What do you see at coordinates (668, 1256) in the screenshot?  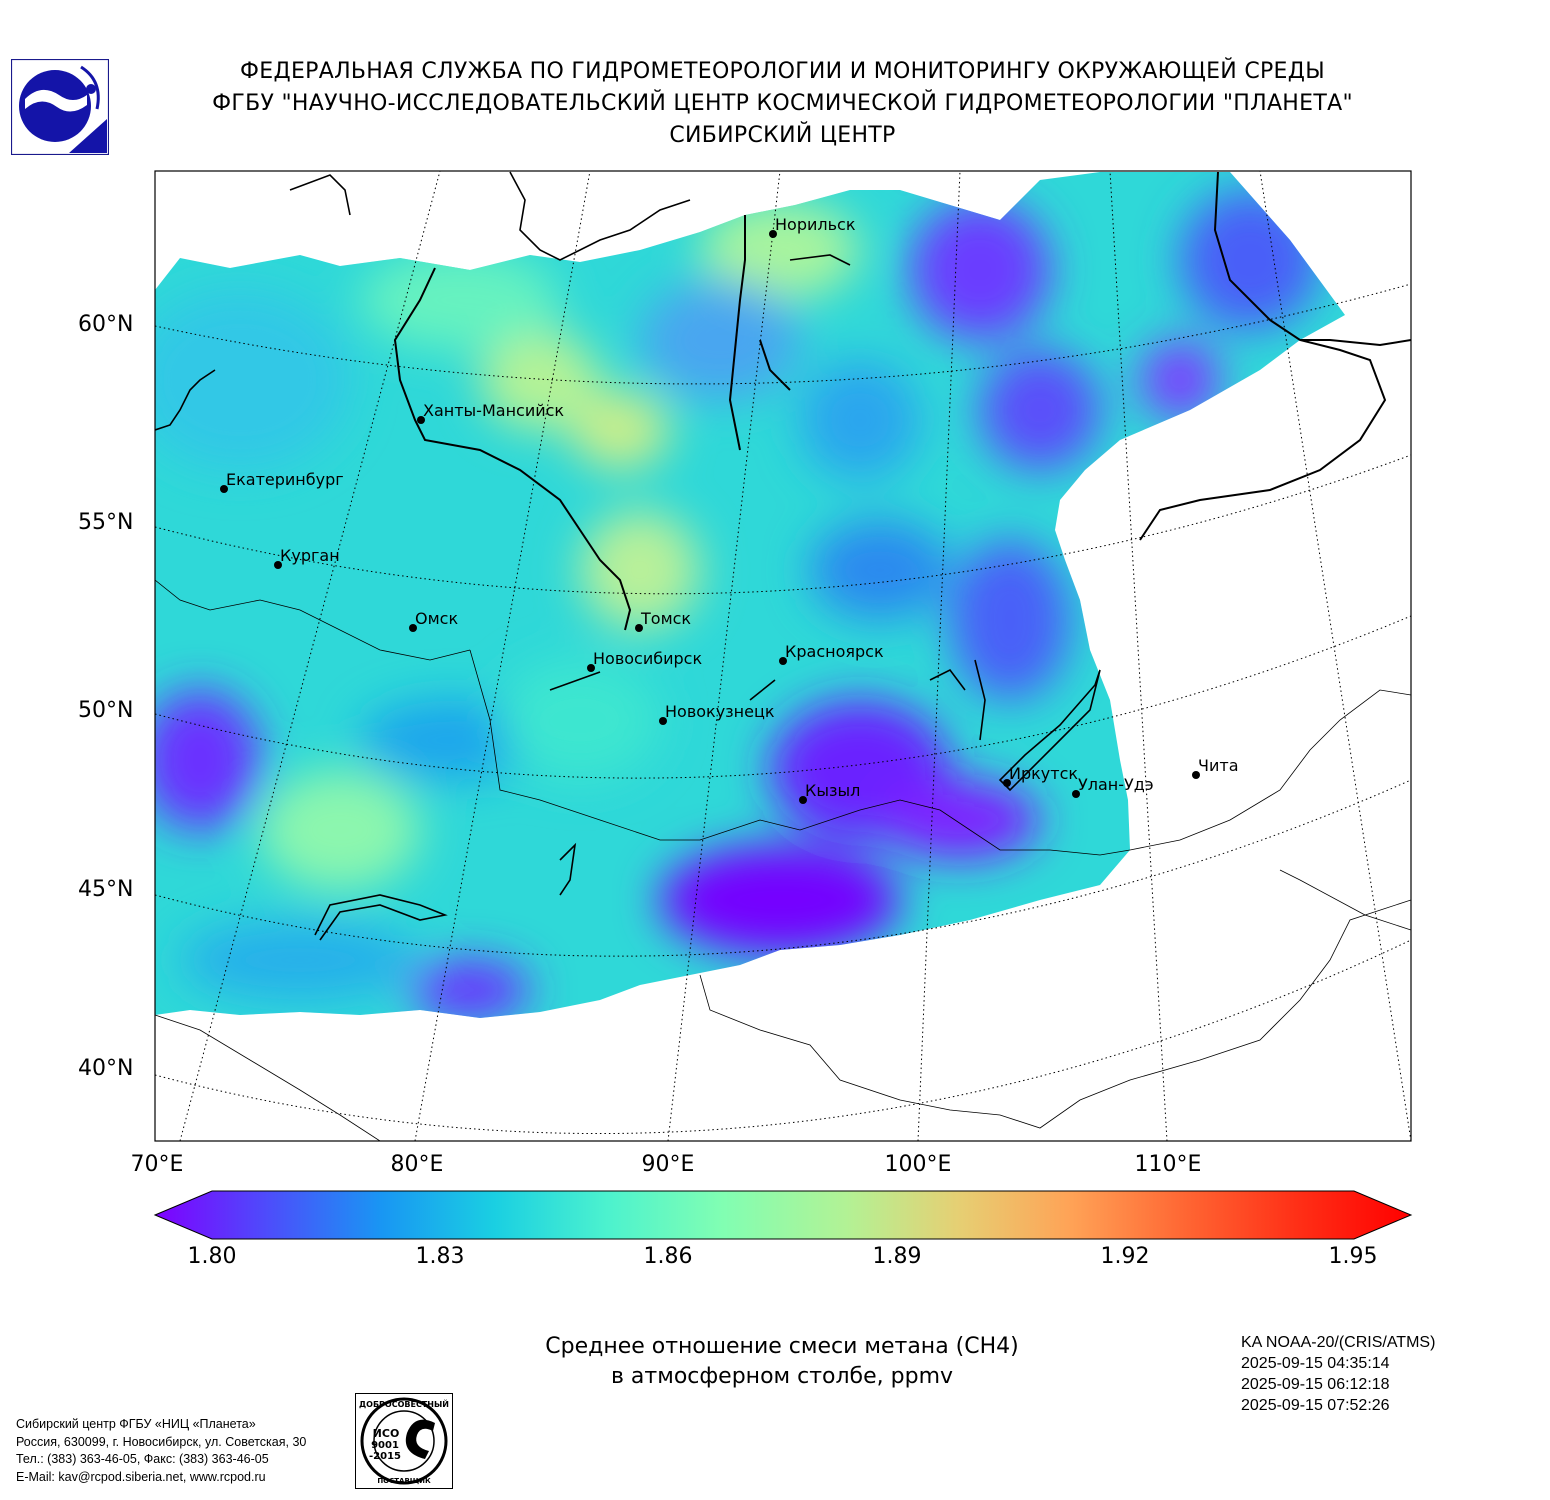 I see `colorbar-tick: 1.86` at bounding box center [668, 1256].